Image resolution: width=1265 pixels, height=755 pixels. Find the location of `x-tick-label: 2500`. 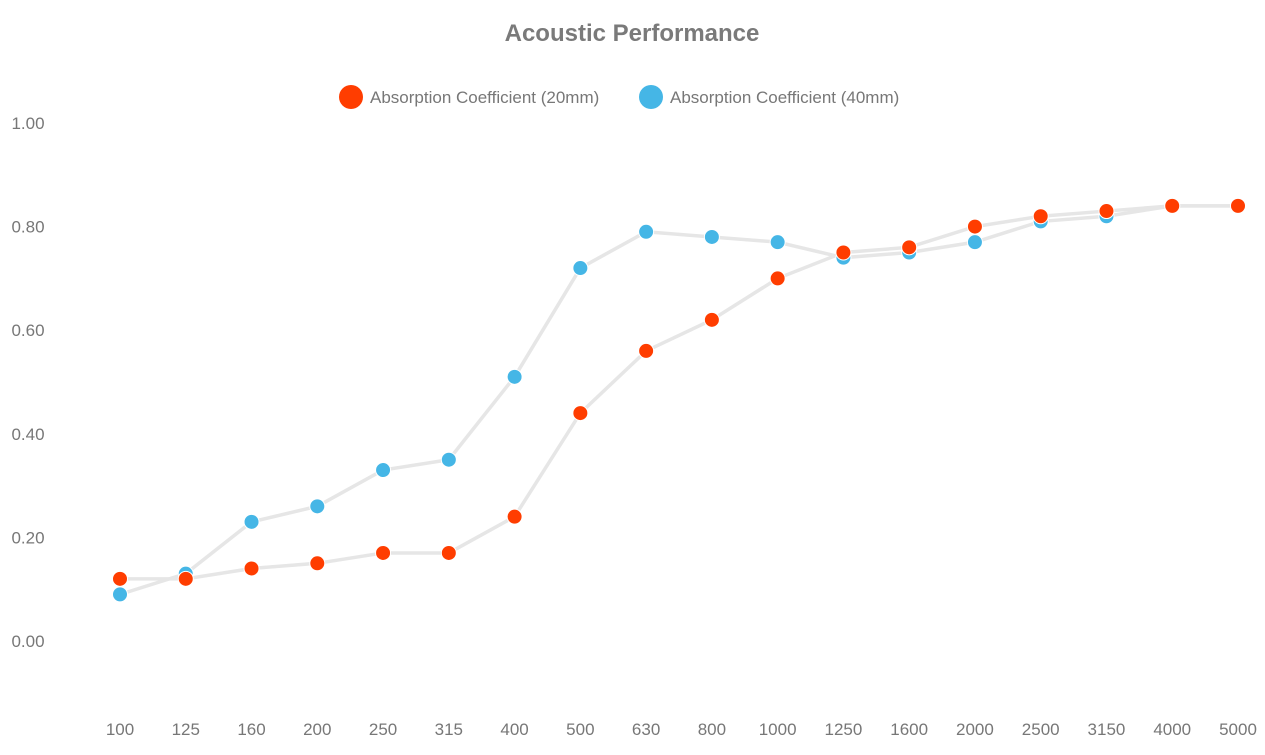

x-tick-label: 2500 is located at coordinates (1041, 729).